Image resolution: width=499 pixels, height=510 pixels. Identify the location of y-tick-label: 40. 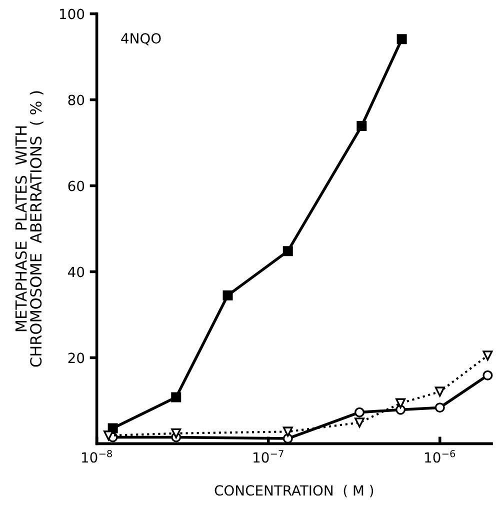
(76, 272).